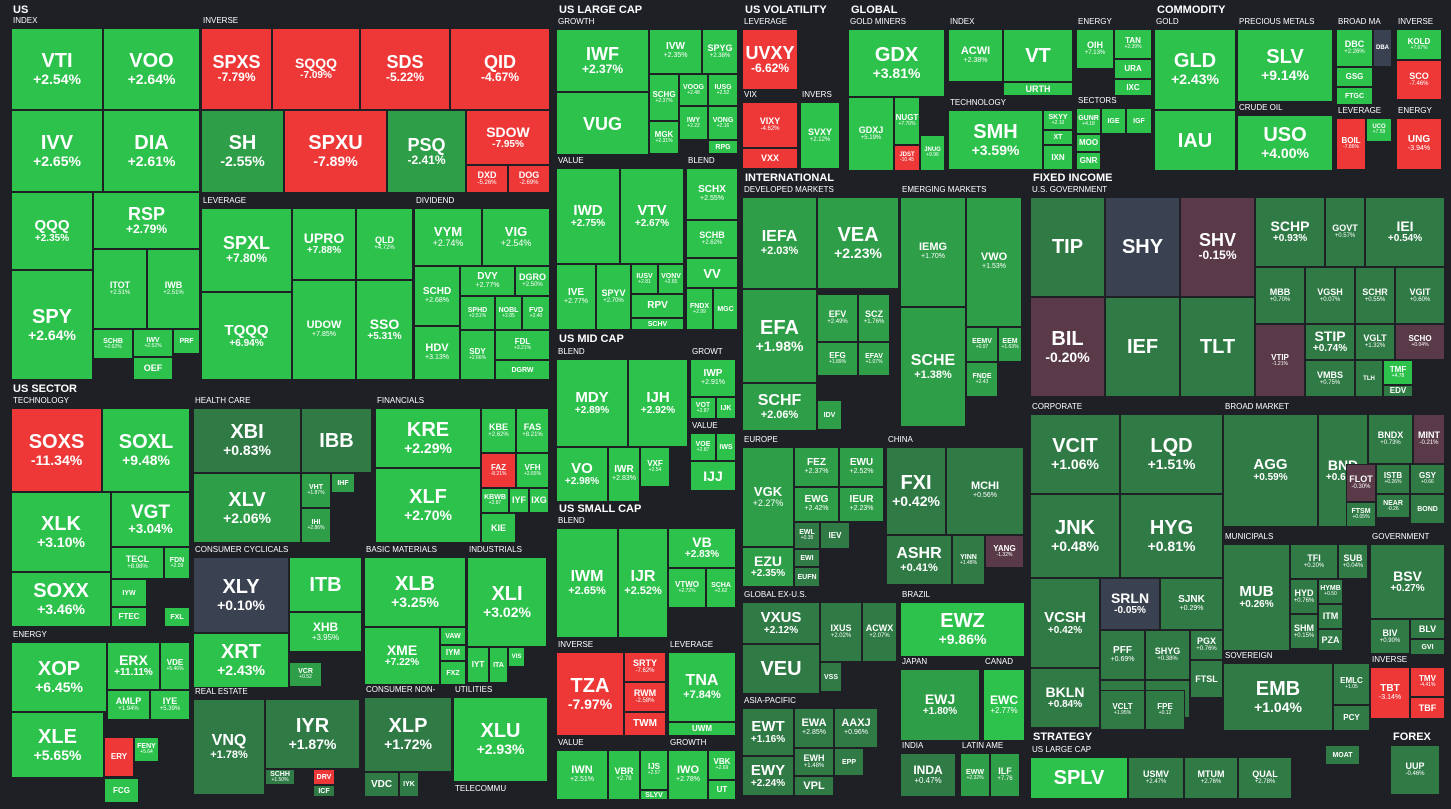  Describe the element at coordinates (831, 677) in the screenshot. I see `etf-tile-vss: VSS` at that location.